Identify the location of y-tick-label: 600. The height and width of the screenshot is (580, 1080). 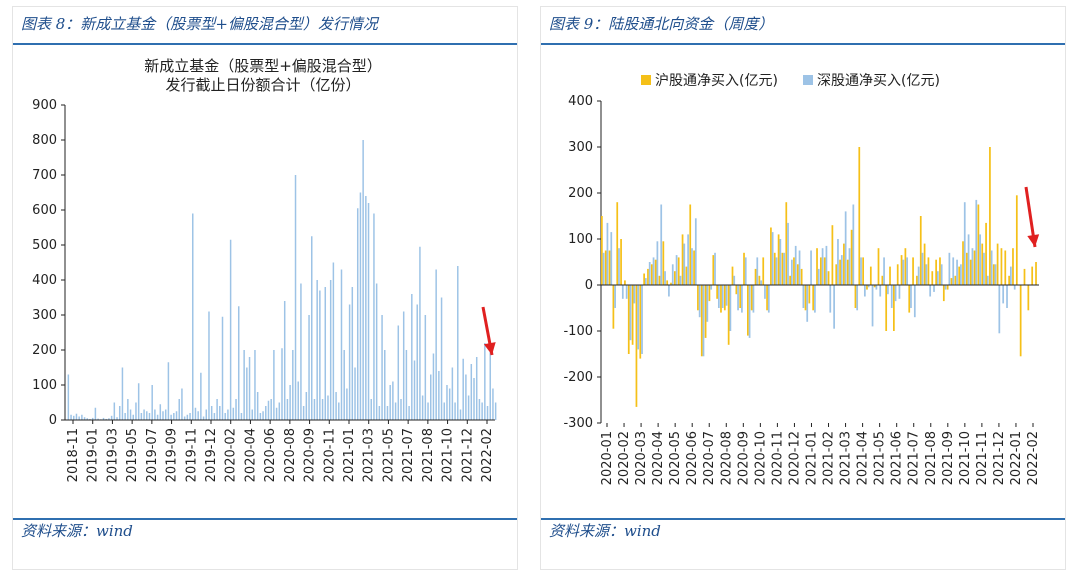
(44, 210).